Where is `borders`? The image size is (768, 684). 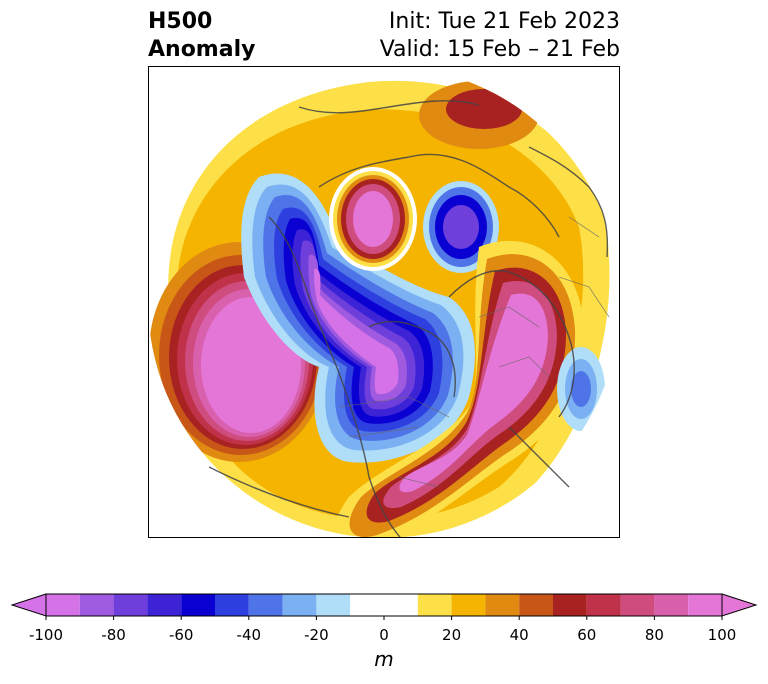
borders is located at coordinates (474, 352).